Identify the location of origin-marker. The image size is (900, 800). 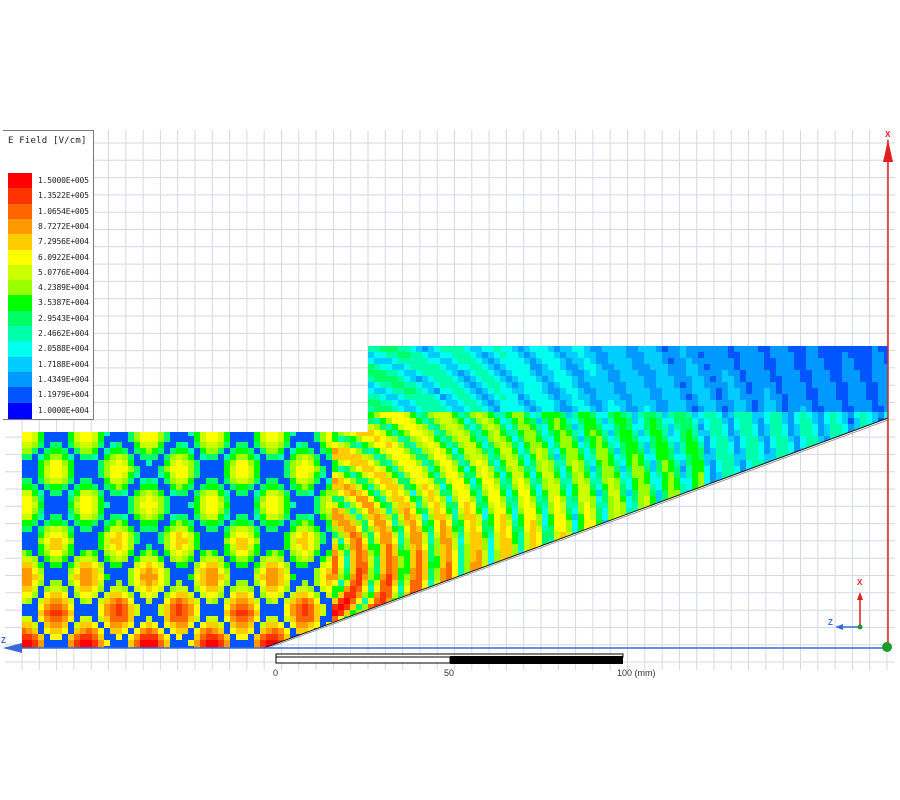
(887, 647).